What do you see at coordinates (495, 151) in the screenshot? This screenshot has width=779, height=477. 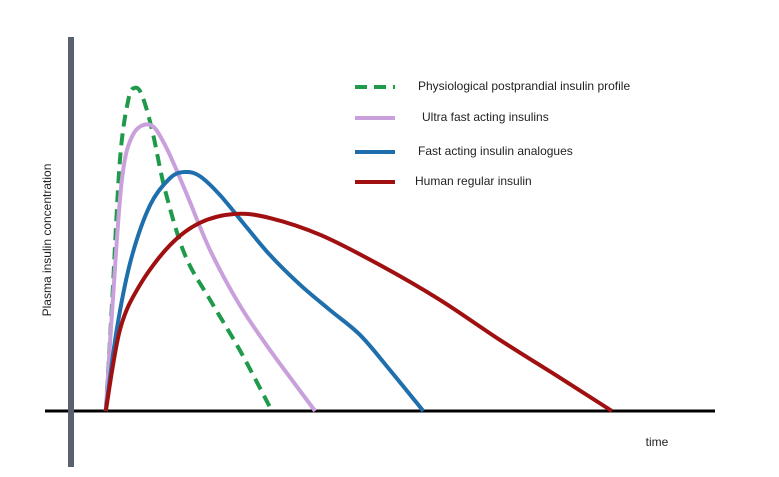 I see `legend-label: Fast acting insulin analogues` at bounding box center [495, 151].